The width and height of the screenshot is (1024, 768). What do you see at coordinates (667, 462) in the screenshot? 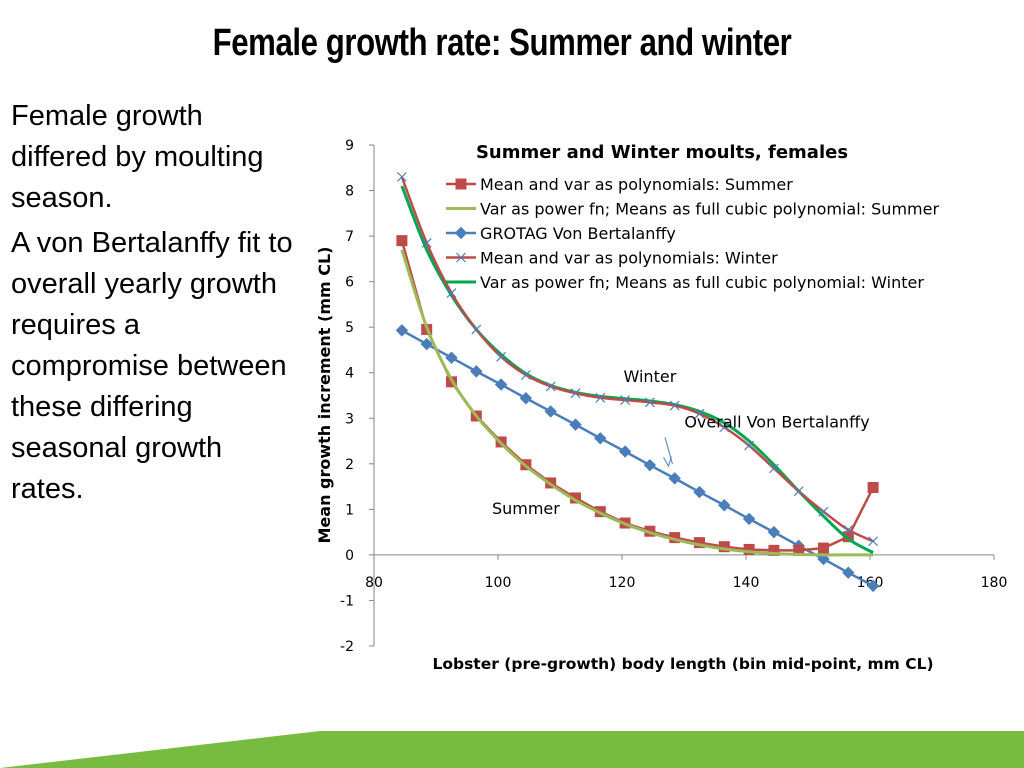
I see `annotation-arrow-head` at bounding box center [667, 462].